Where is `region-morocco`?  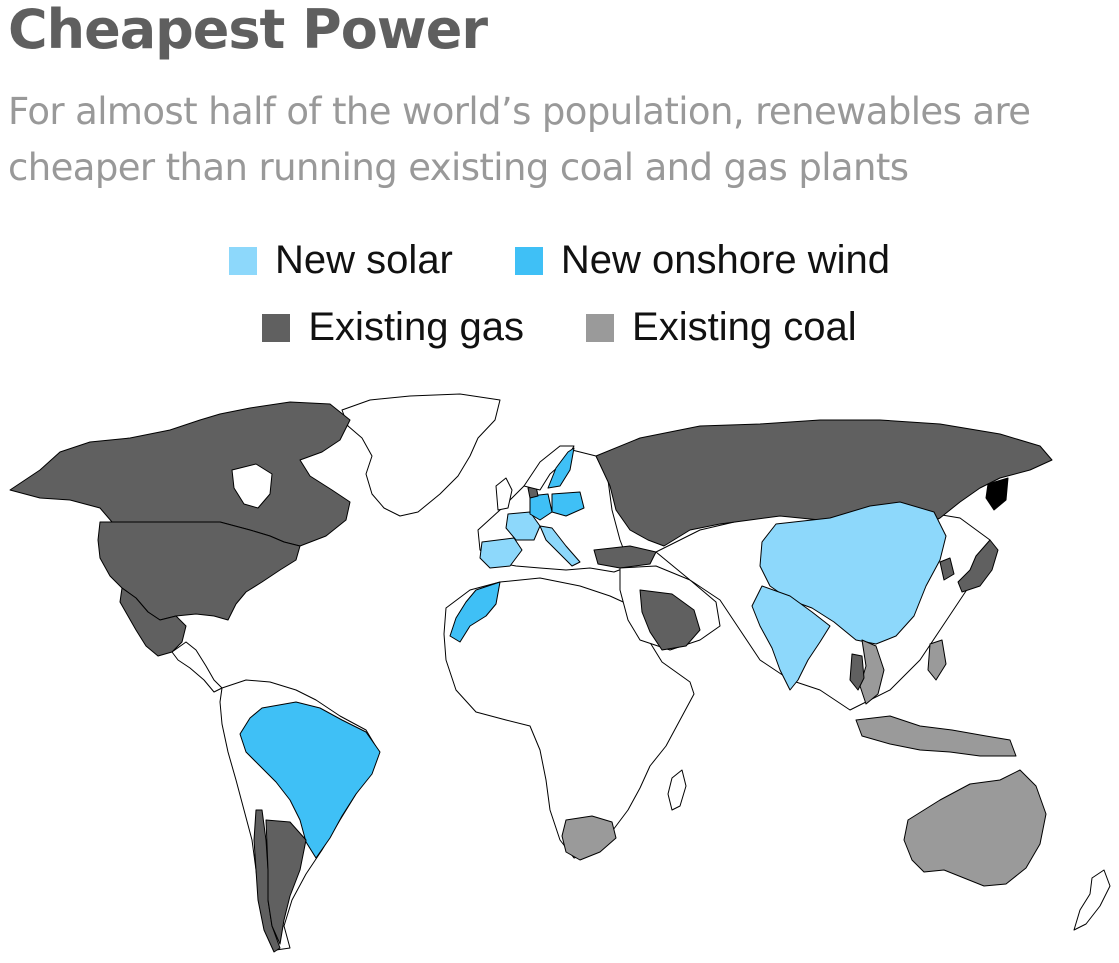 region-morocco is located at coordinates (475, 612).